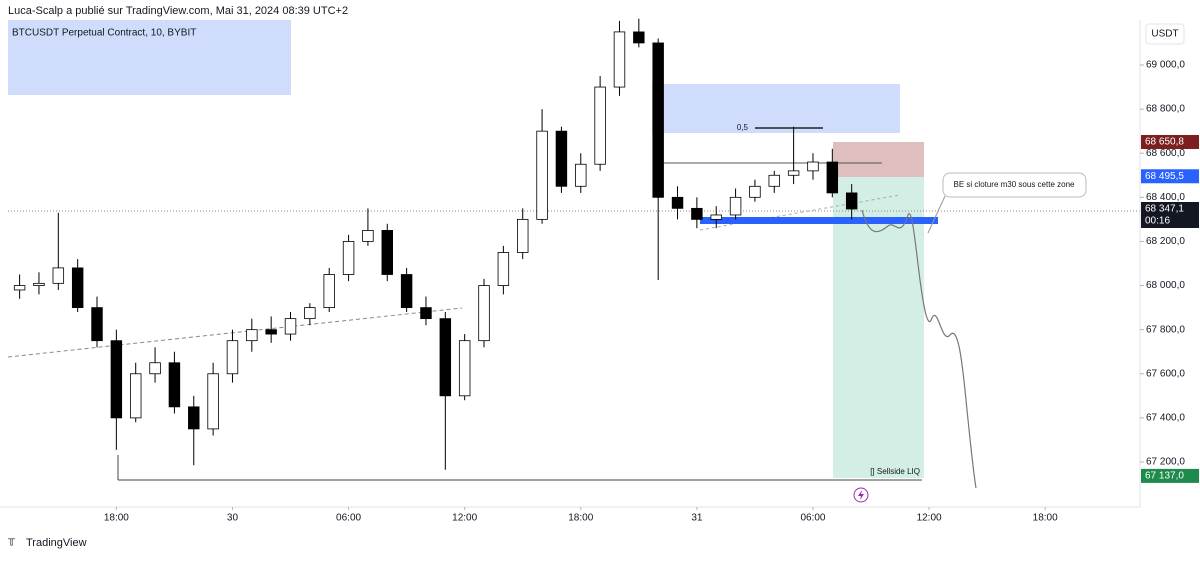 The width and height of the screenshot is (1200, 562). What do you see at coordinates (1165, 285) in the screenshot?
I see `y-tick-label: 68 000,0` at bounding box center [1165, 285].